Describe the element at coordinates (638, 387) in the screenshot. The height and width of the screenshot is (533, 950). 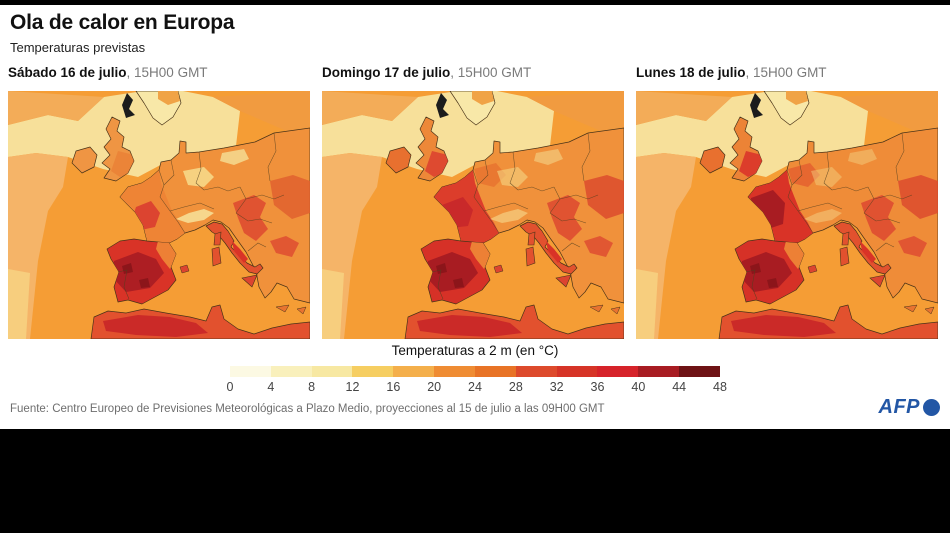
I see `legend-tick-label: 40` at that location.